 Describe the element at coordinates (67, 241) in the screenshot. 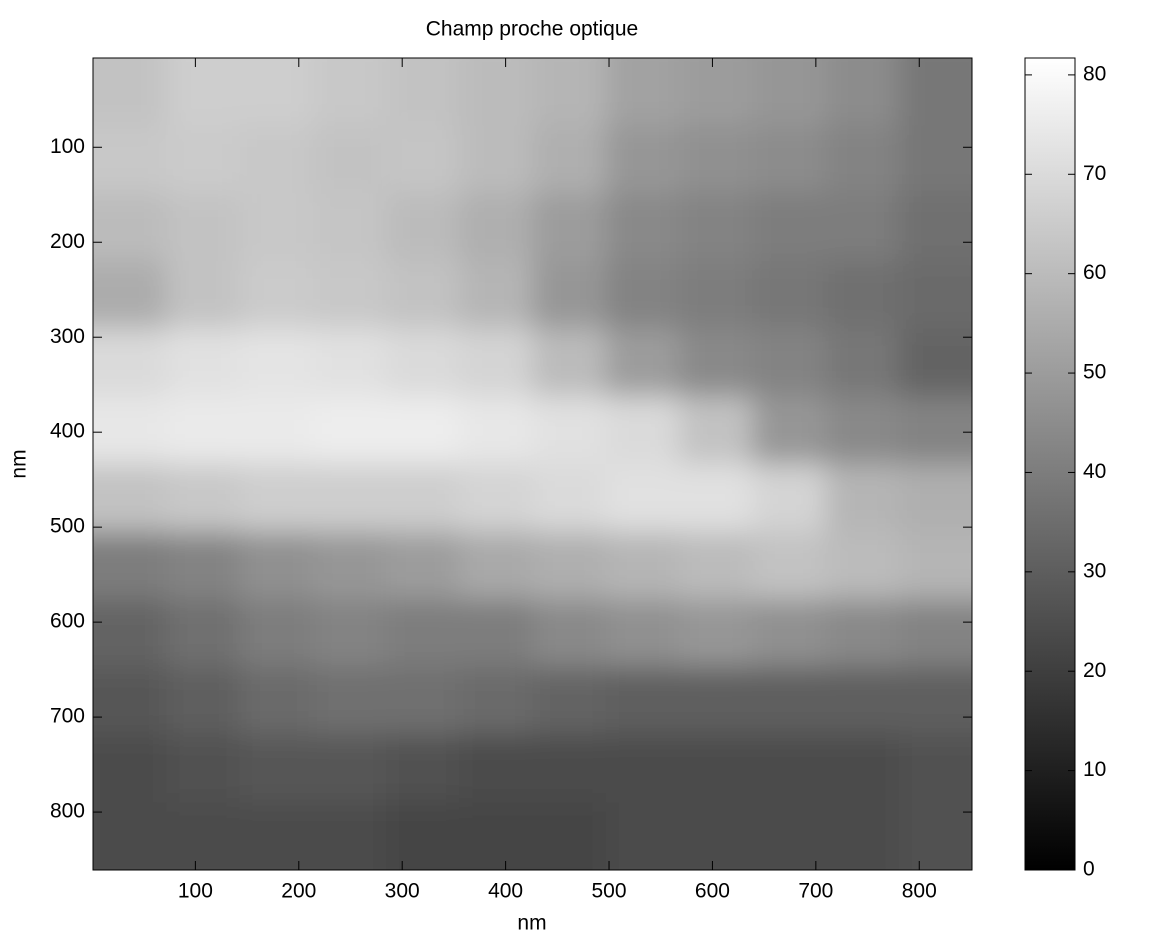

I see `y-tick-label: 200` at that location.